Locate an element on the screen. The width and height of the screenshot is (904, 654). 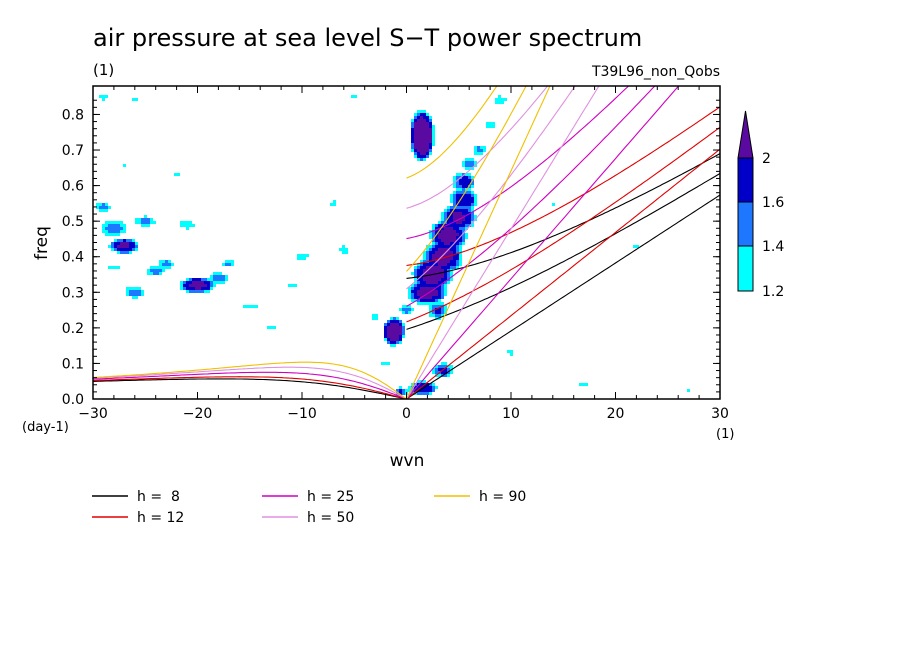
x-tick-label: 30 is located at coordinates (720, 414).